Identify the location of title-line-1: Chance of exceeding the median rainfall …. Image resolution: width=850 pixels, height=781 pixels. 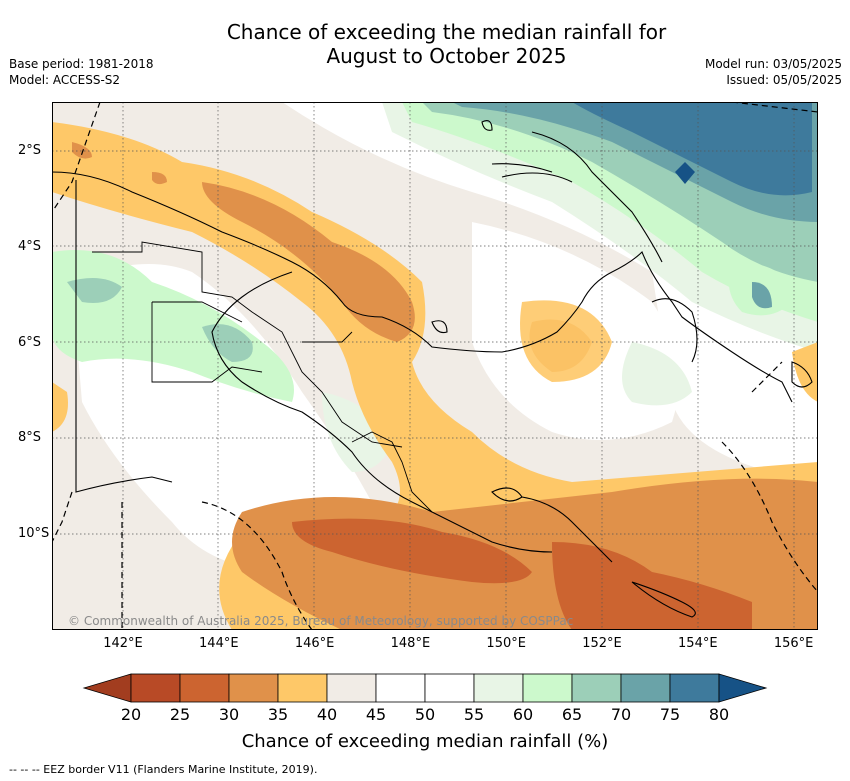
(446, 32).